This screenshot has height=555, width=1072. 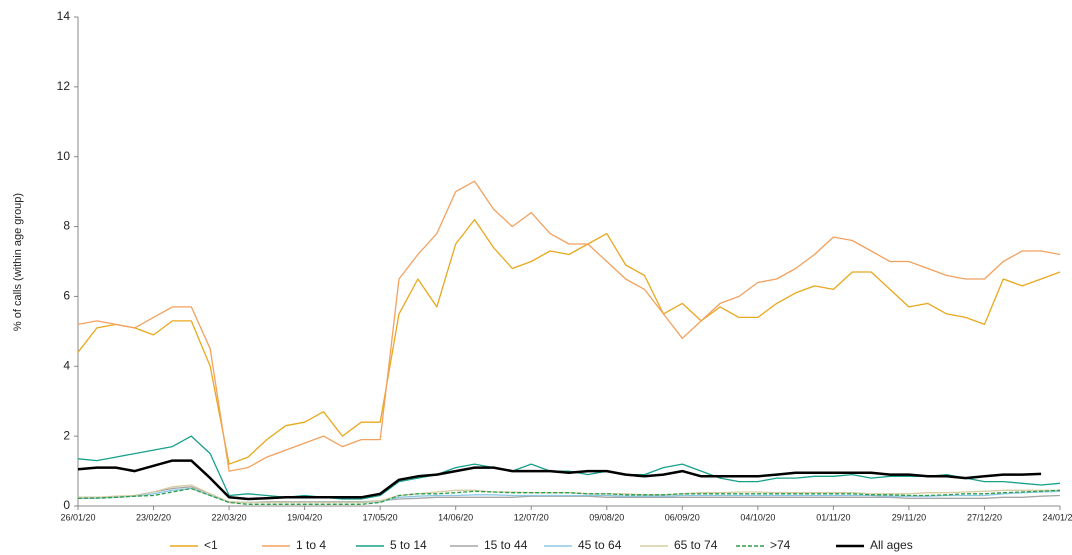 I want to click on legend-label: 65 to 74, so click(x=696, y=545).